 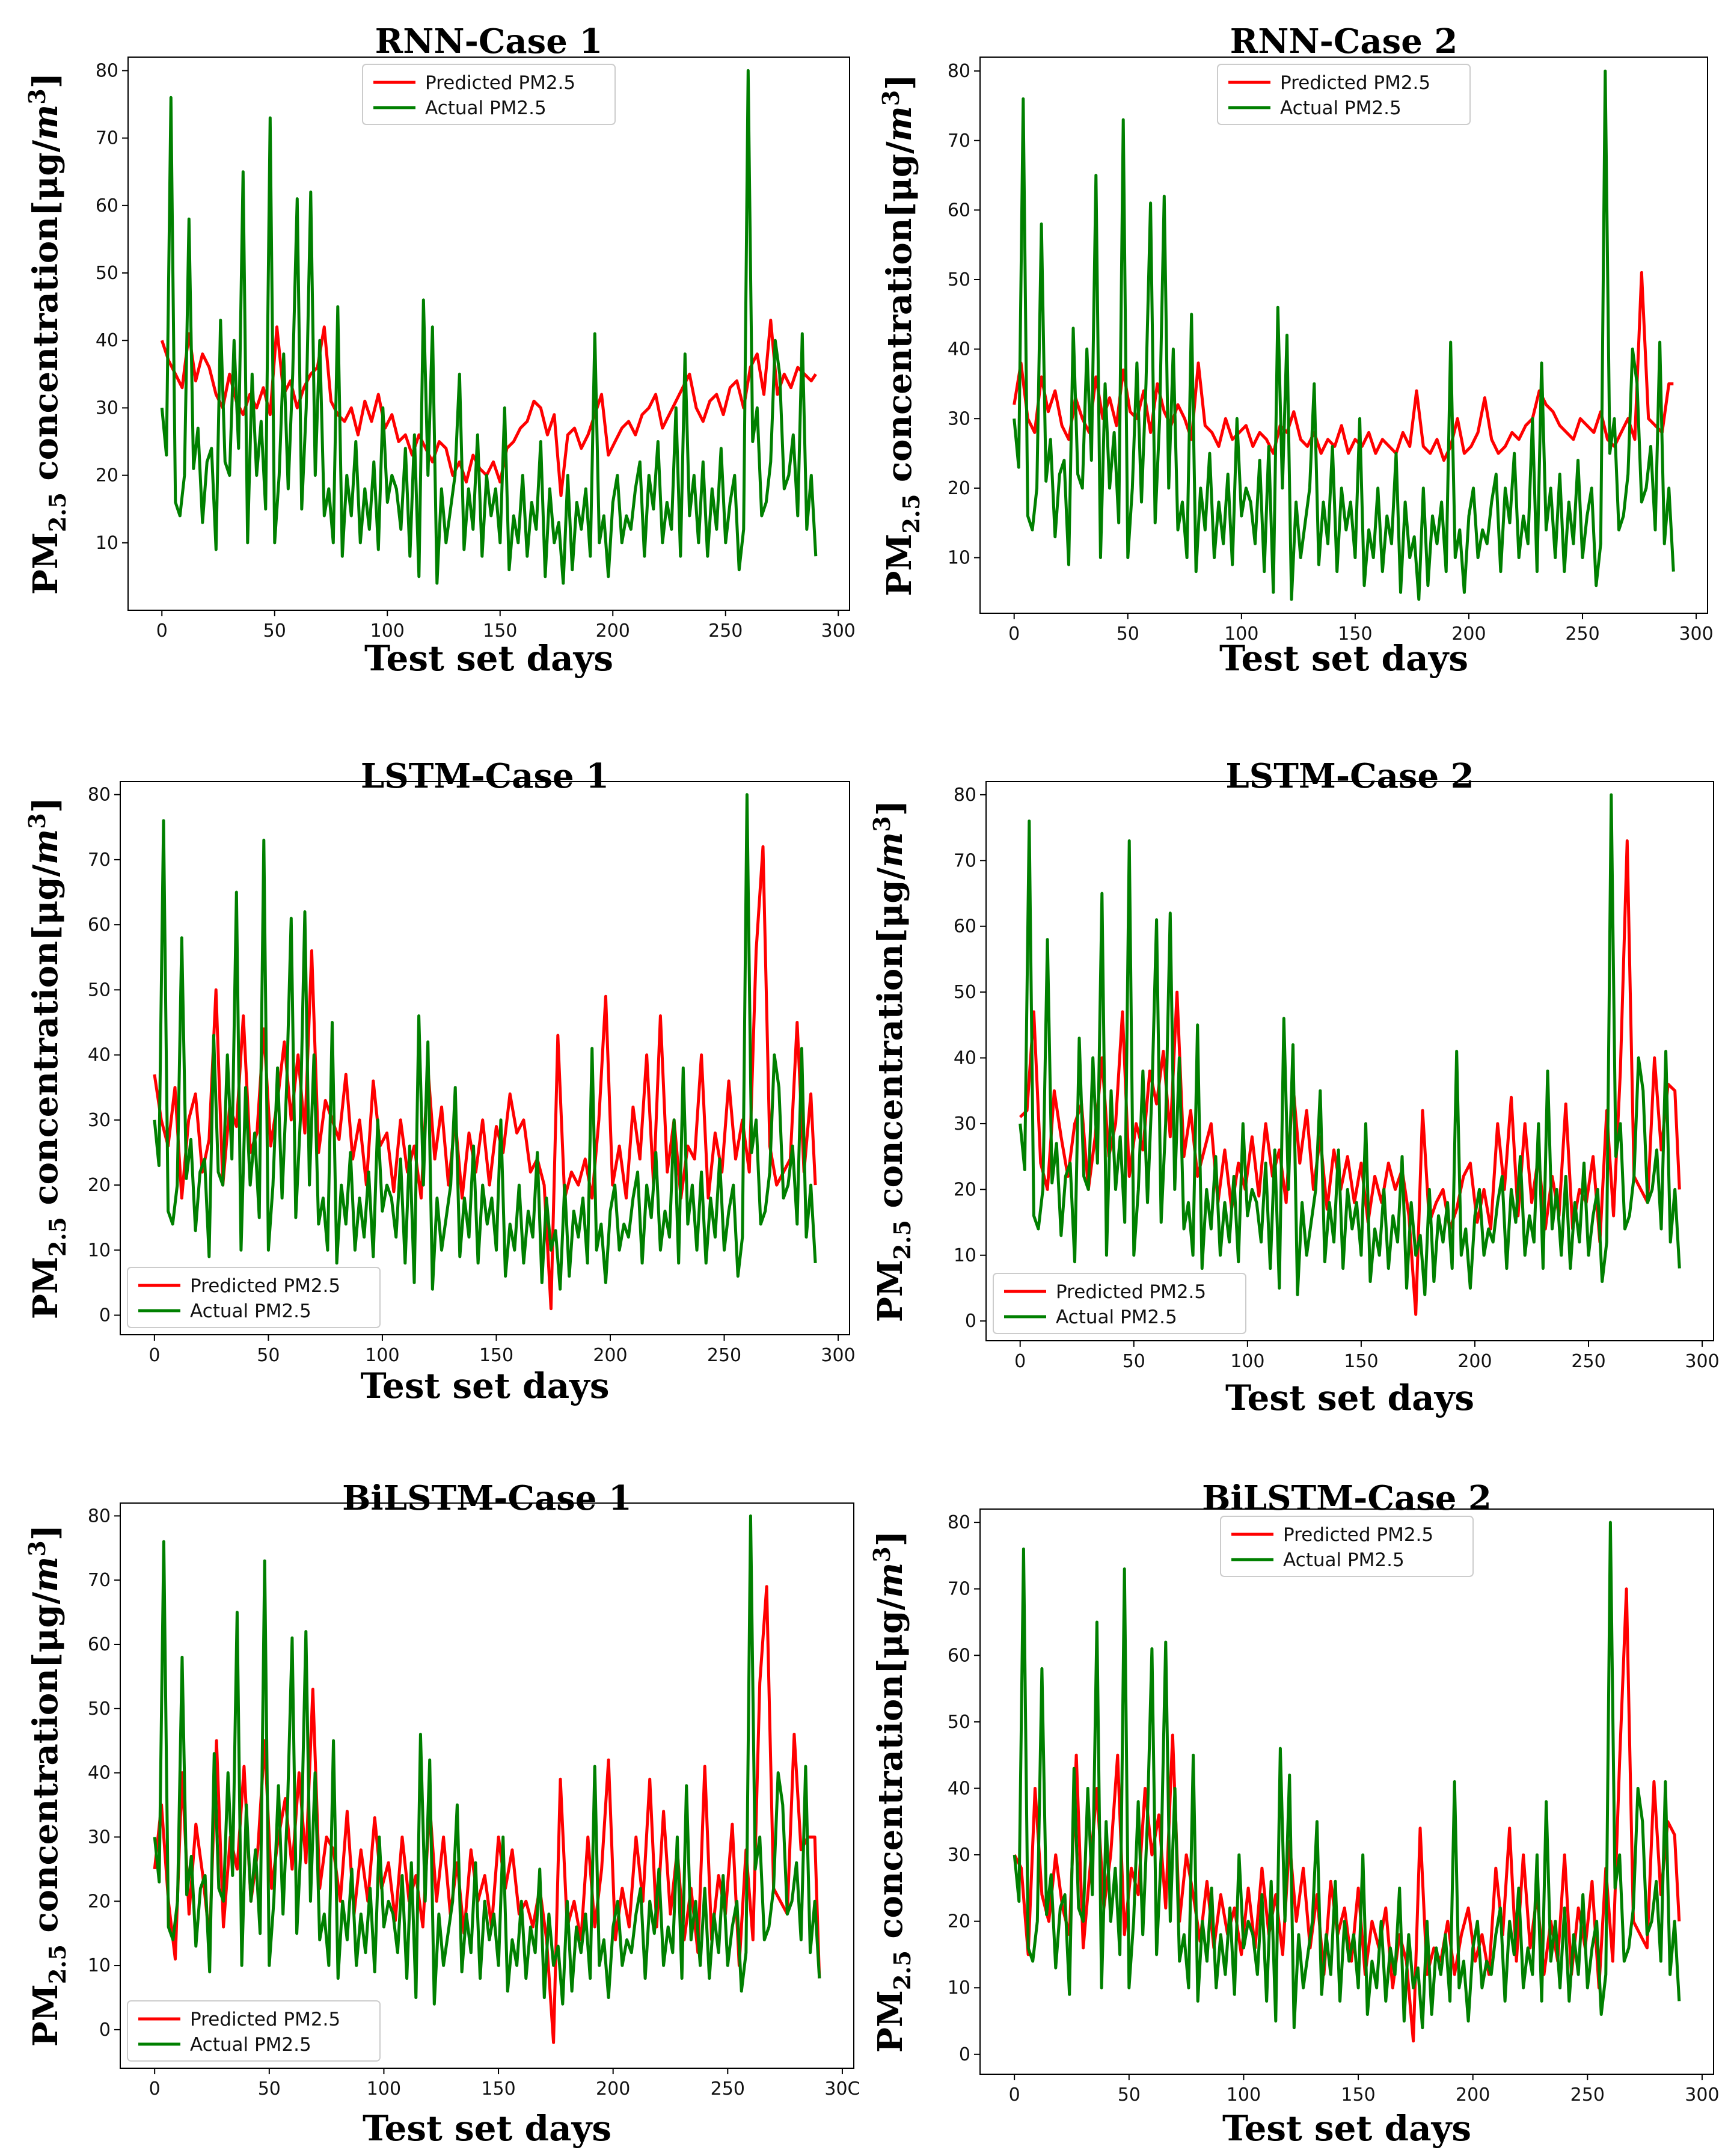 What do you see at coordinates (487, 1498) in the screenshot?
I see `chart-title: BiLSTM-Case 1` at bounding box center [487, 1498].